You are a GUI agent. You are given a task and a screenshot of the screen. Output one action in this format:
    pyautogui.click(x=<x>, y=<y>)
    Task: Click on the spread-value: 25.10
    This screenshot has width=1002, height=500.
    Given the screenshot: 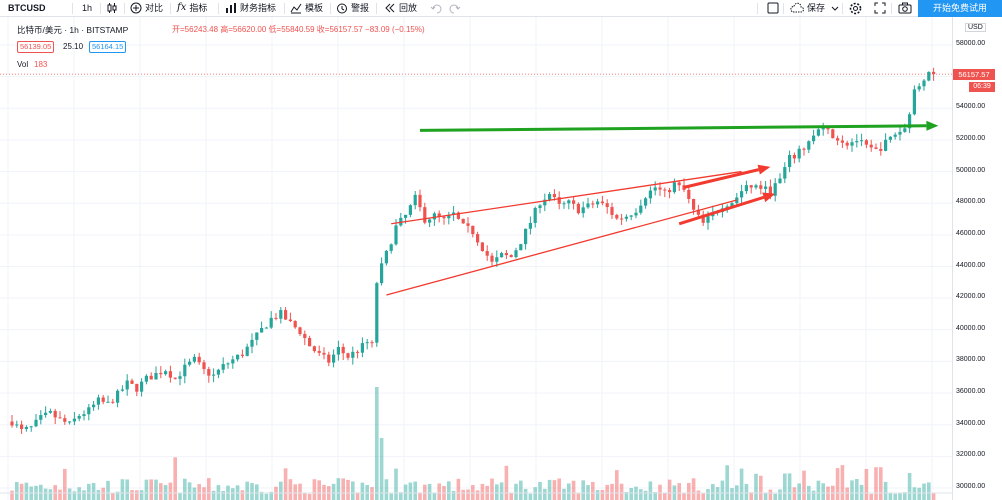 What is the action you would take?
    pyautogui.click(x=73, y=46)
    